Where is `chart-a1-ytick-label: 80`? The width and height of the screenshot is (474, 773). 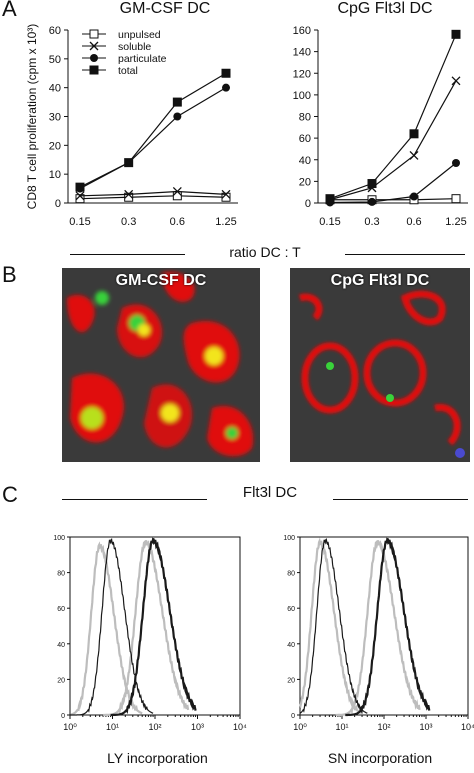
chart-a1-ytick-label: 80 is located at coordinates (305, 118).